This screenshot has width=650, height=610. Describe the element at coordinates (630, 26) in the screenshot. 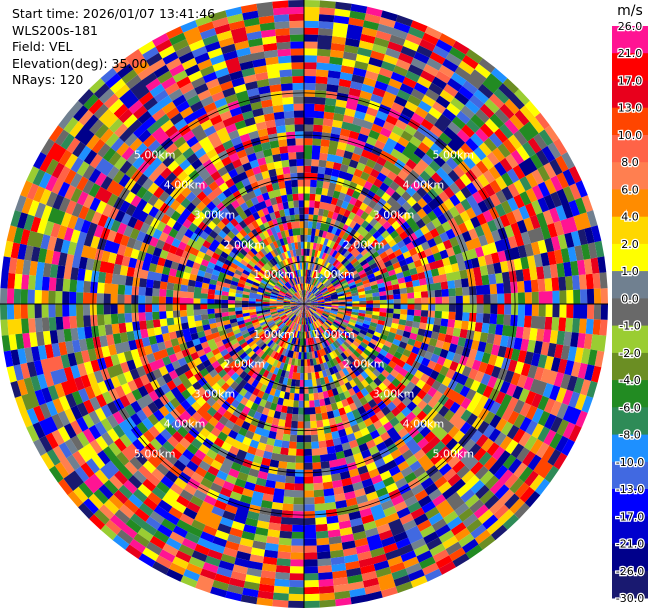

I see `colorbar-tick-label: 26.0` at that location.